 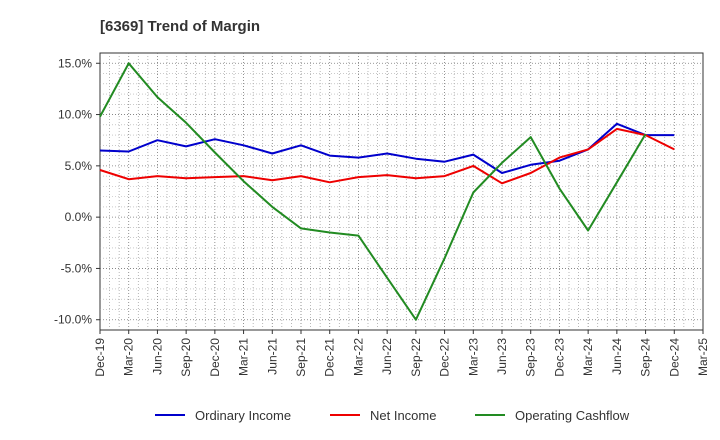 I want to click on x-tick-label: Jun-23, so click(x=502, y=356).